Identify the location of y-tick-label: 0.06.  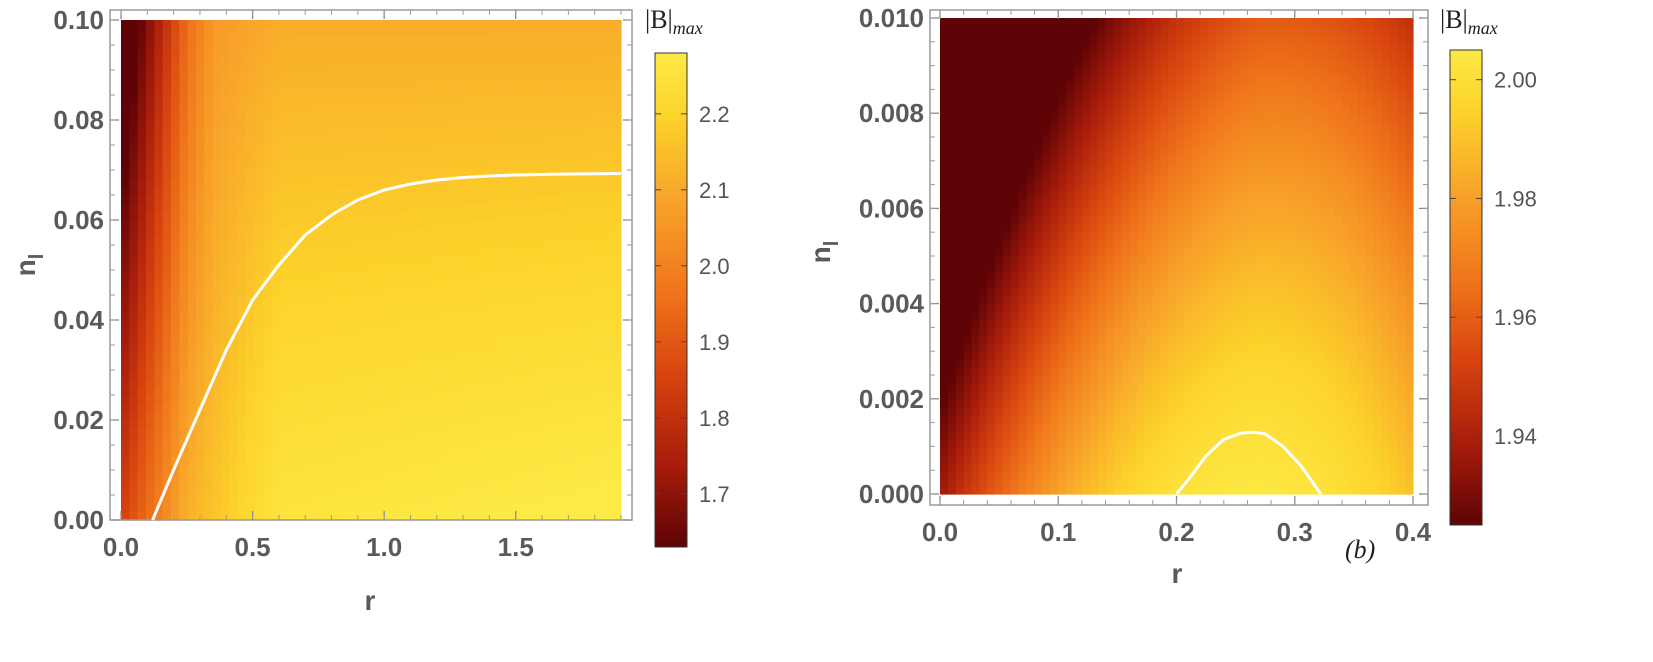
(78, 220).